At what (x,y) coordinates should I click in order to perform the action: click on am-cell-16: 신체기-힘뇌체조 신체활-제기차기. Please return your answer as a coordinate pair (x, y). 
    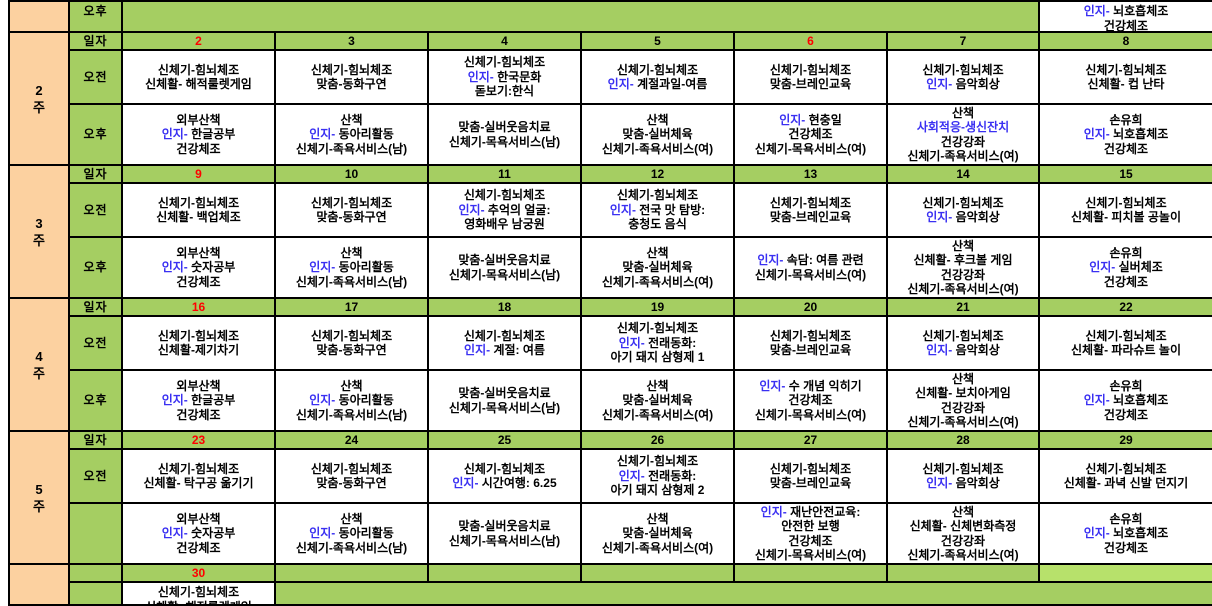
    Looking at the image, I should click on (199, 344).